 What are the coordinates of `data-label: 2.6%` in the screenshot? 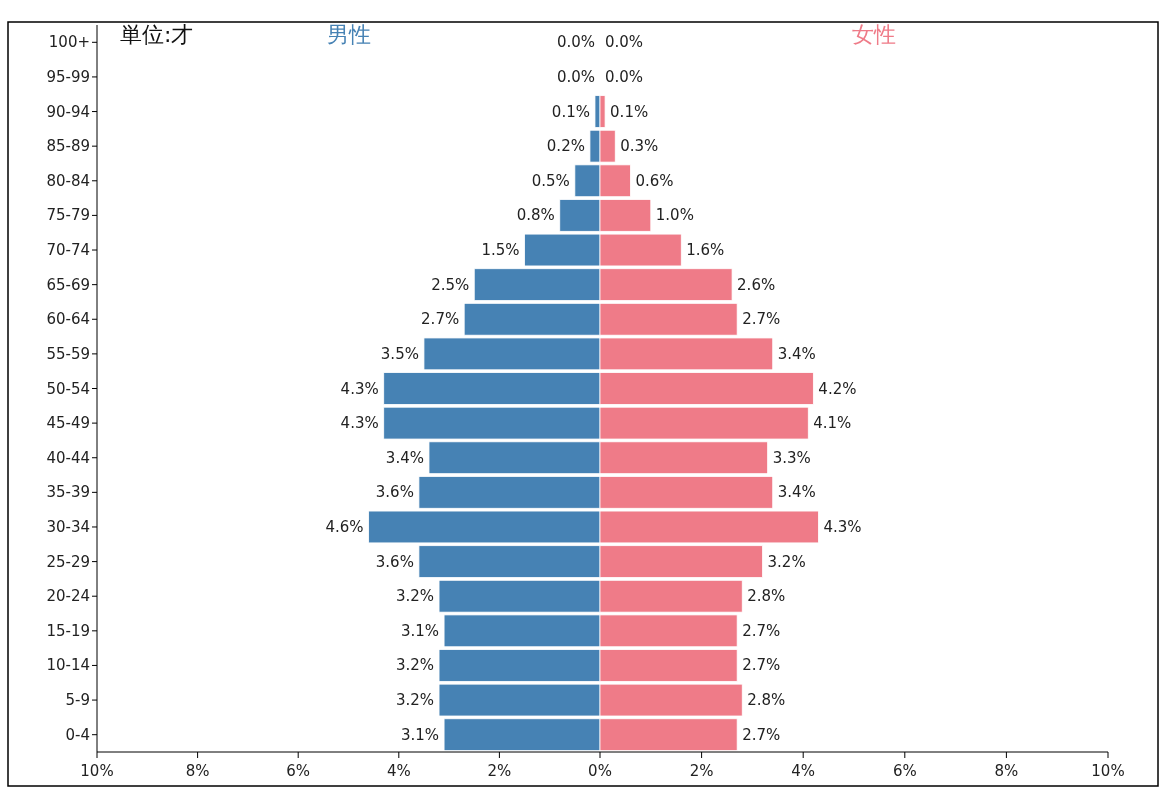 It's located at (756, 284).